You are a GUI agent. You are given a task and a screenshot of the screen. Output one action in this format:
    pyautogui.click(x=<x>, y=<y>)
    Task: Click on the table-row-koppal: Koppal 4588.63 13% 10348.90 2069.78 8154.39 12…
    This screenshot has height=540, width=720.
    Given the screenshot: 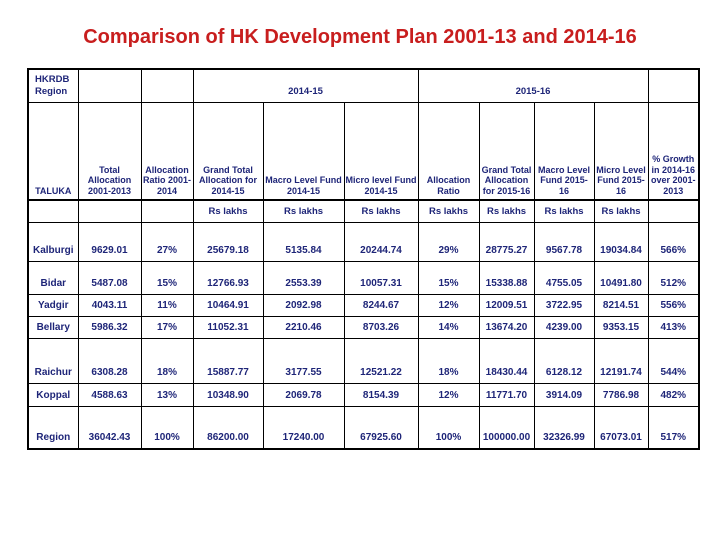 What is the action you would take?
    pyautogui.click(x=363, y=394)
    